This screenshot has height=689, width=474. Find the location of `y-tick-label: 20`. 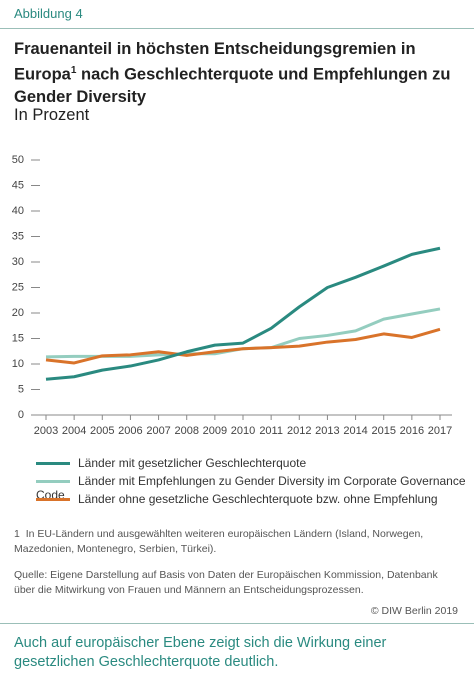

y-tick-label: 20 is located at coordinates (18, 313).